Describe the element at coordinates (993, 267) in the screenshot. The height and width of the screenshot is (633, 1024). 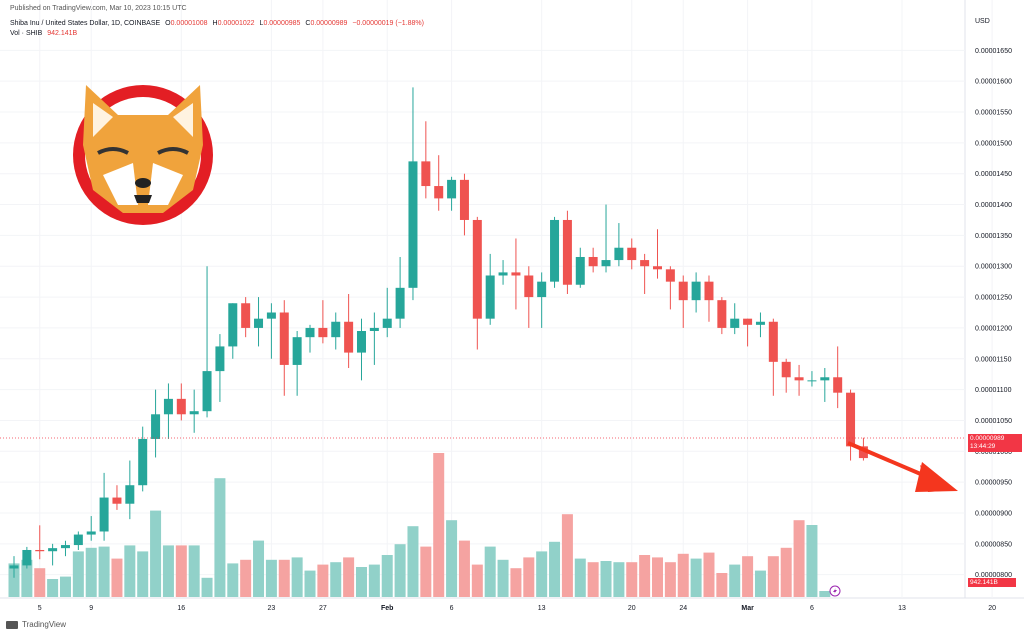
I see `y-tick-label: 0.00001300` at that location.